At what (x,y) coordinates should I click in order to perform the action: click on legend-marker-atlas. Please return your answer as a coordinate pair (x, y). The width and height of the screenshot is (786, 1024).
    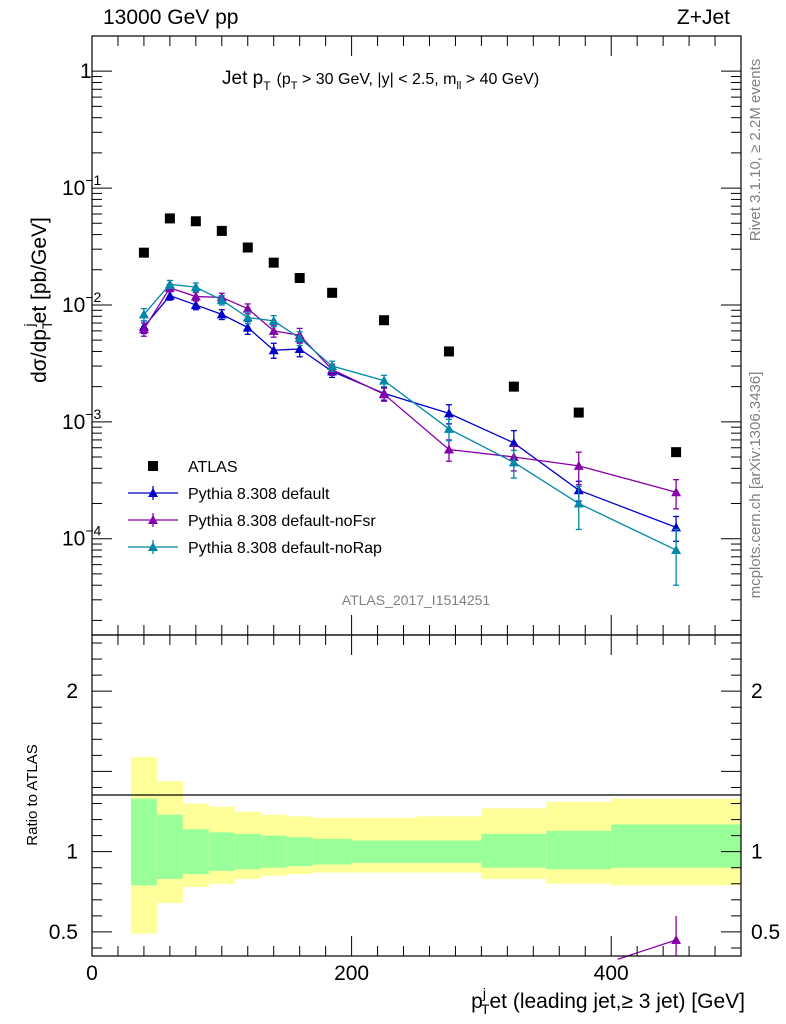
    Looking at the image, I should click on (153, 466).